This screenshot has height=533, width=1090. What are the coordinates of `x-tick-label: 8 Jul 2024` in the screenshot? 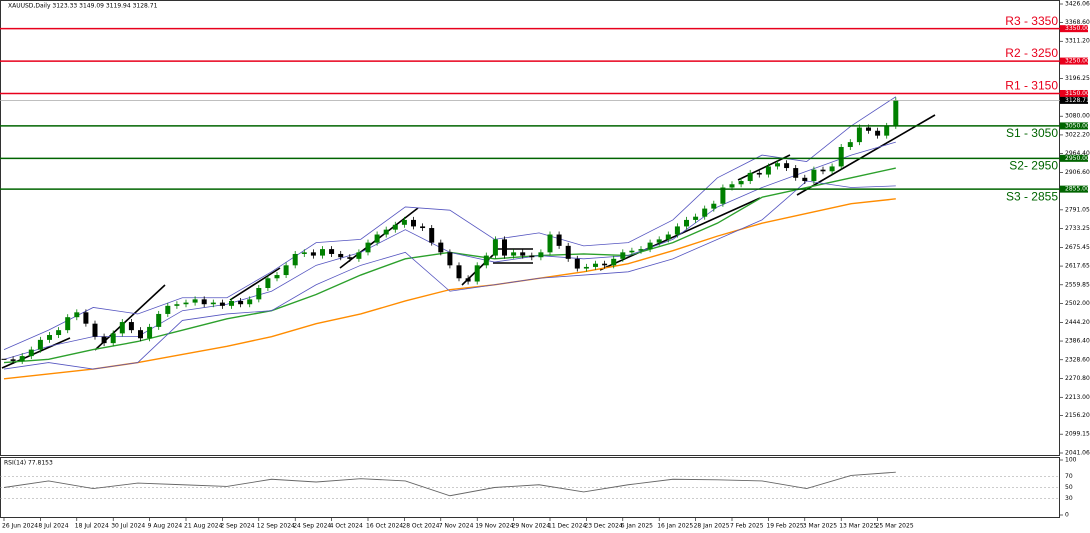 It's located at (53, 526).